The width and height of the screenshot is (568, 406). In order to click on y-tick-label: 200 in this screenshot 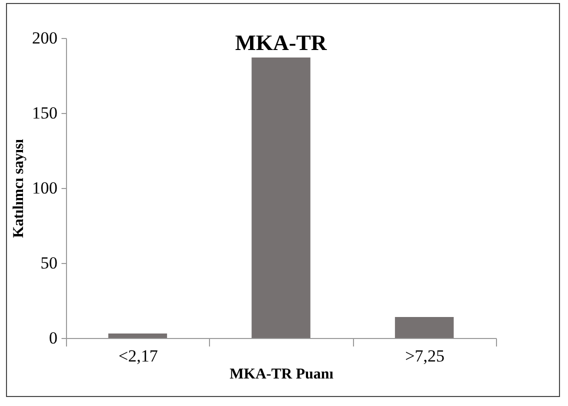, I will do `click(45, 38)`.